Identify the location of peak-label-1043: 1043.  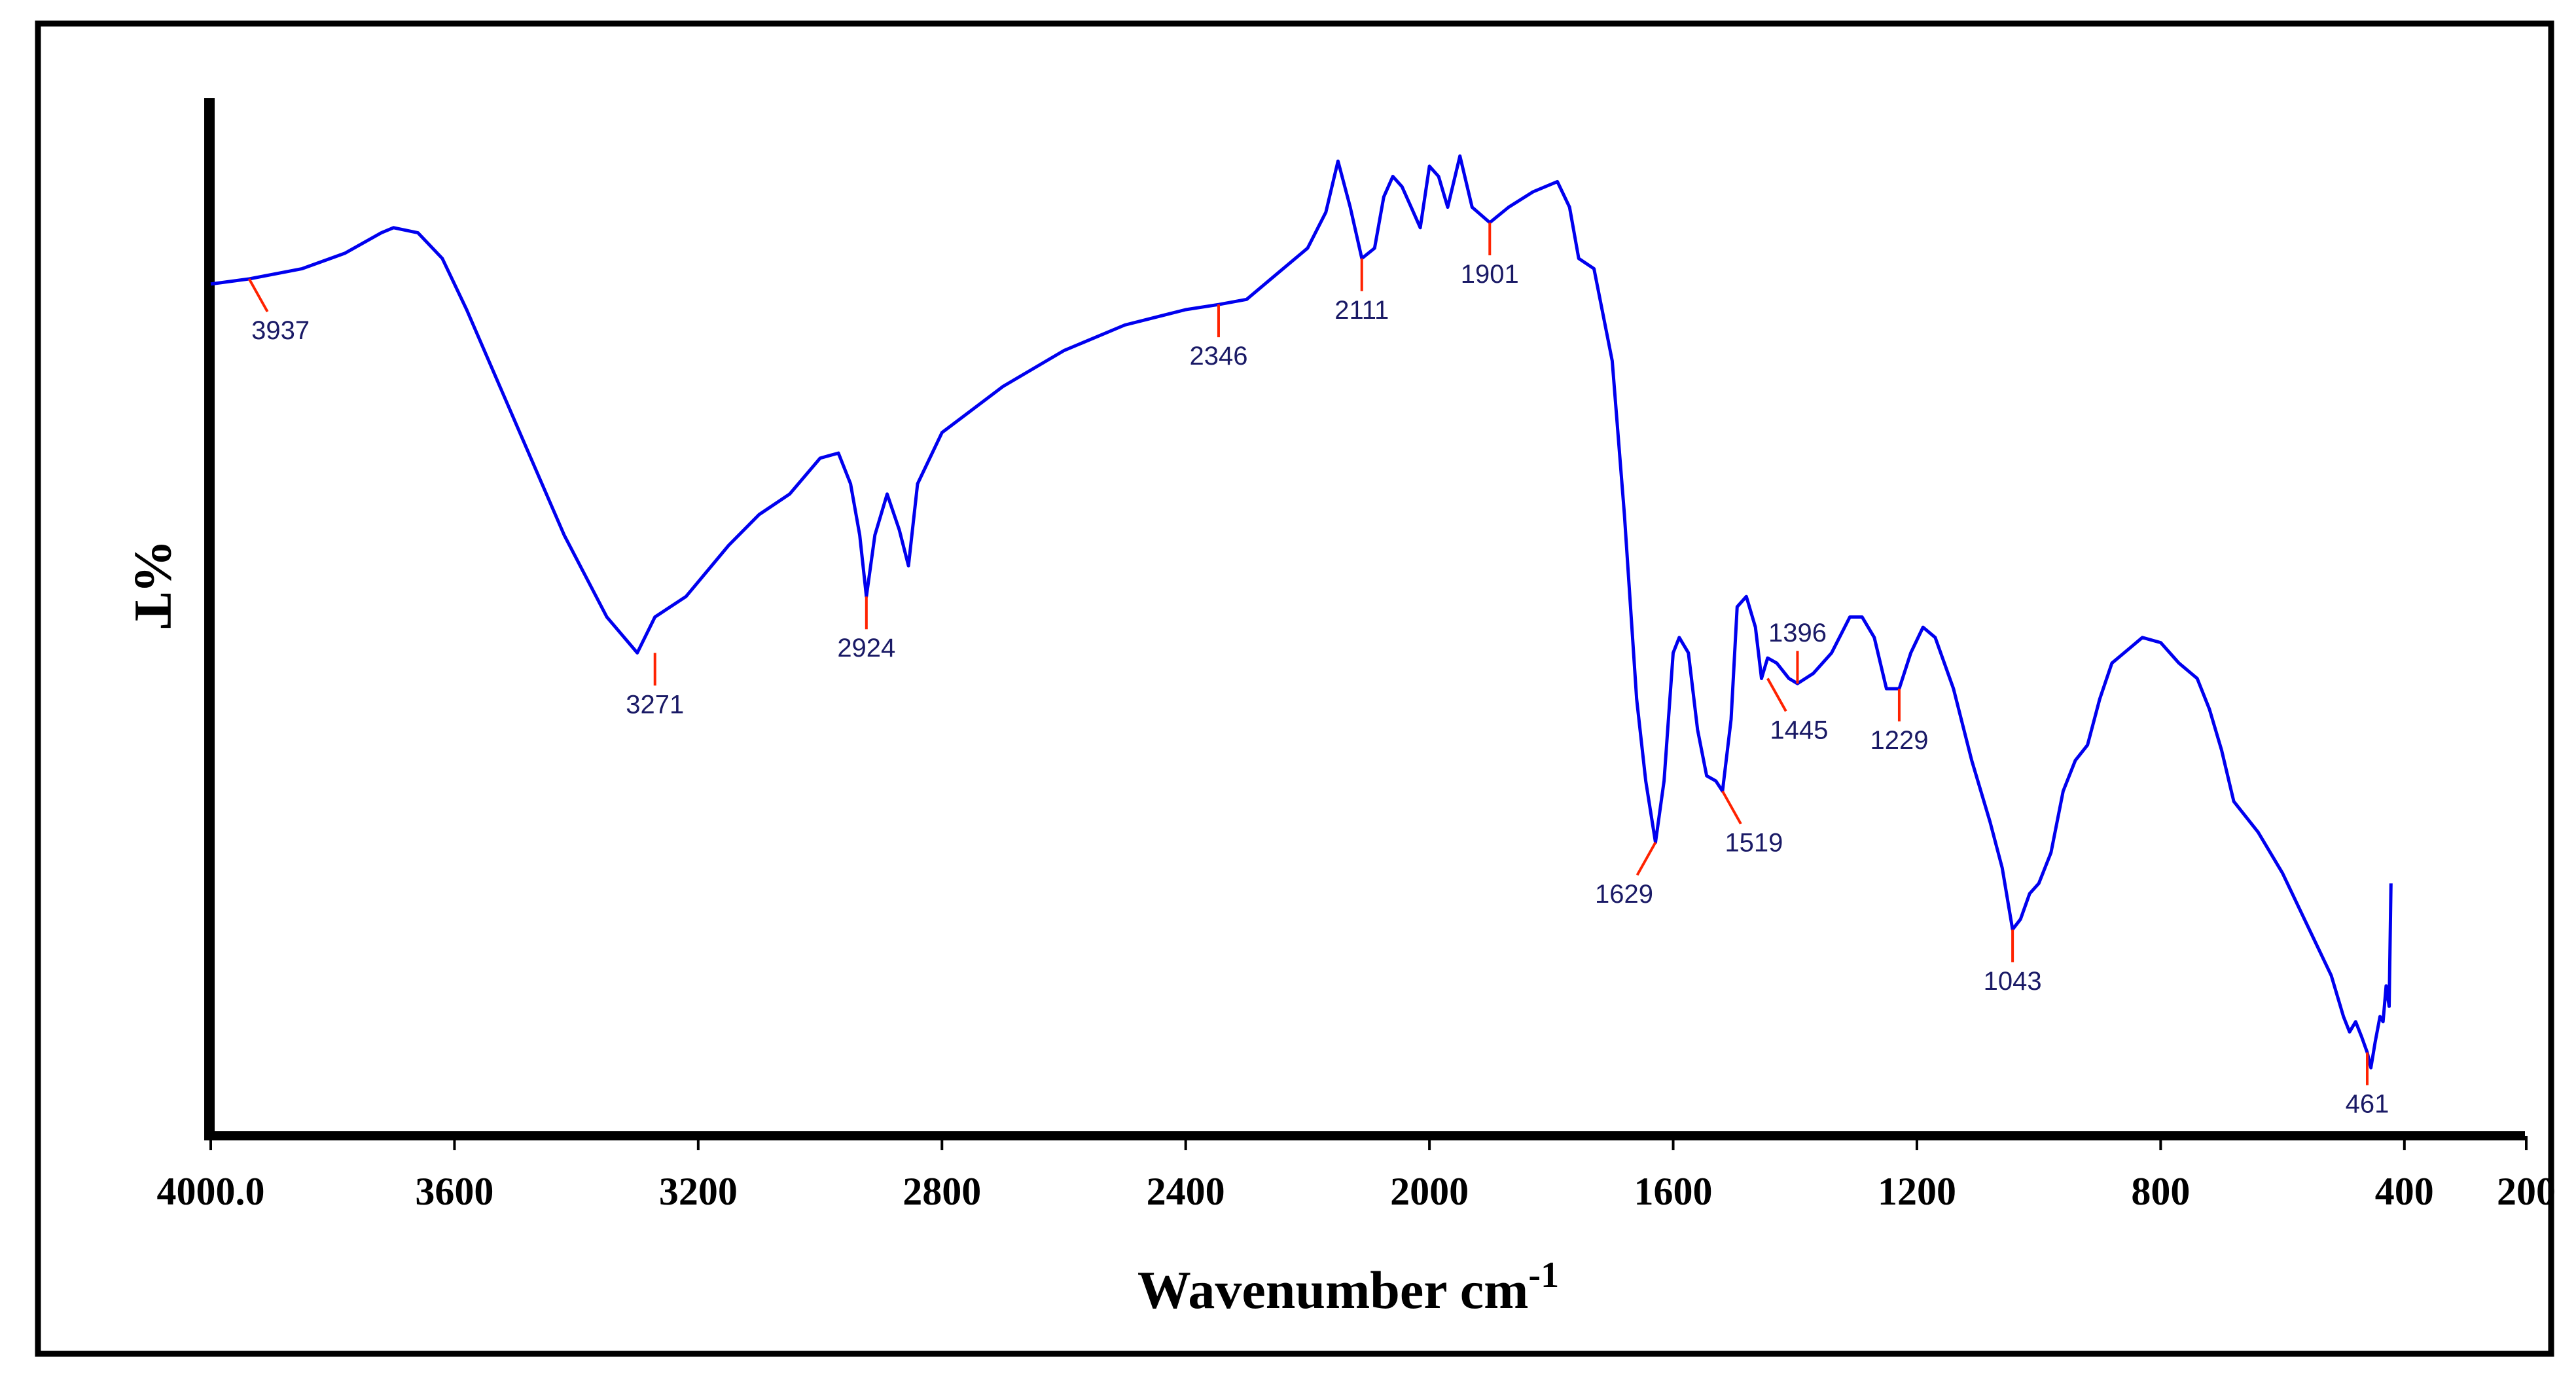
(2013, 981).